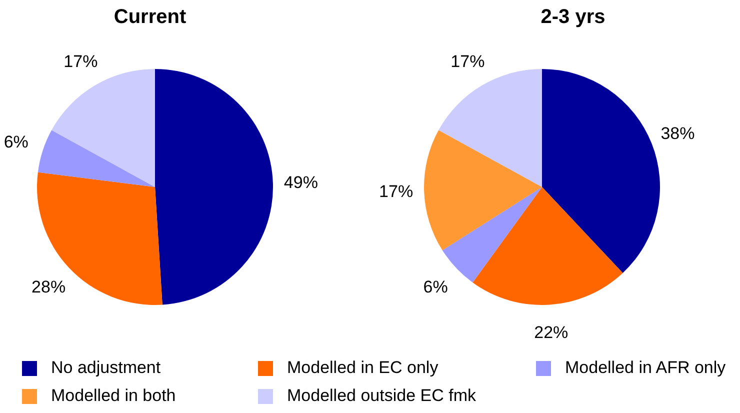  I want to click on legend-label: Modelled in AFR only, so click(645, 368).